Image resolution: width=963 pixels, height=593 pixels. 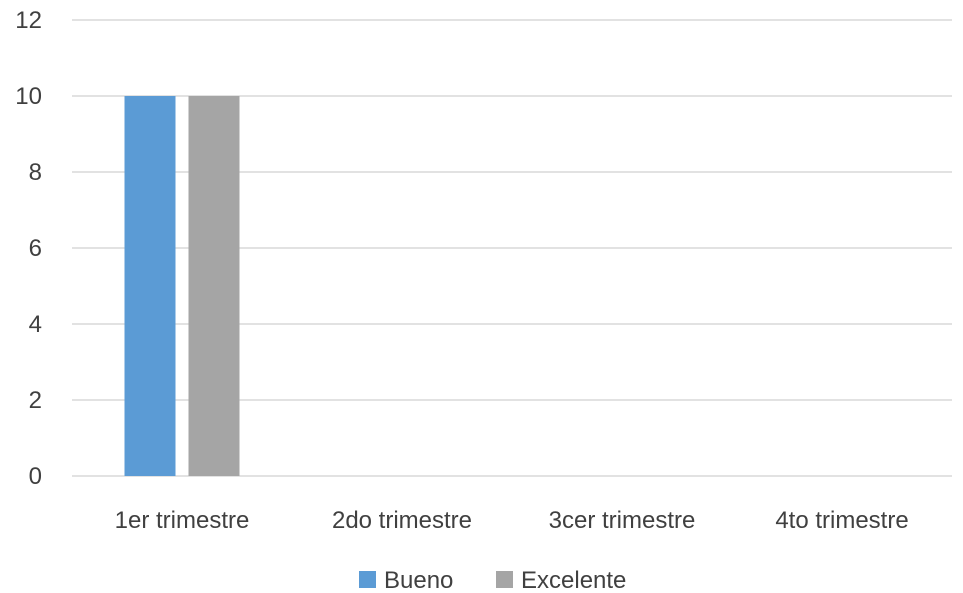 What do you see at coordinates (492, 580) in the screenshot?
I see `legend: Bueno Excelente` at bounding box center [492, 580].